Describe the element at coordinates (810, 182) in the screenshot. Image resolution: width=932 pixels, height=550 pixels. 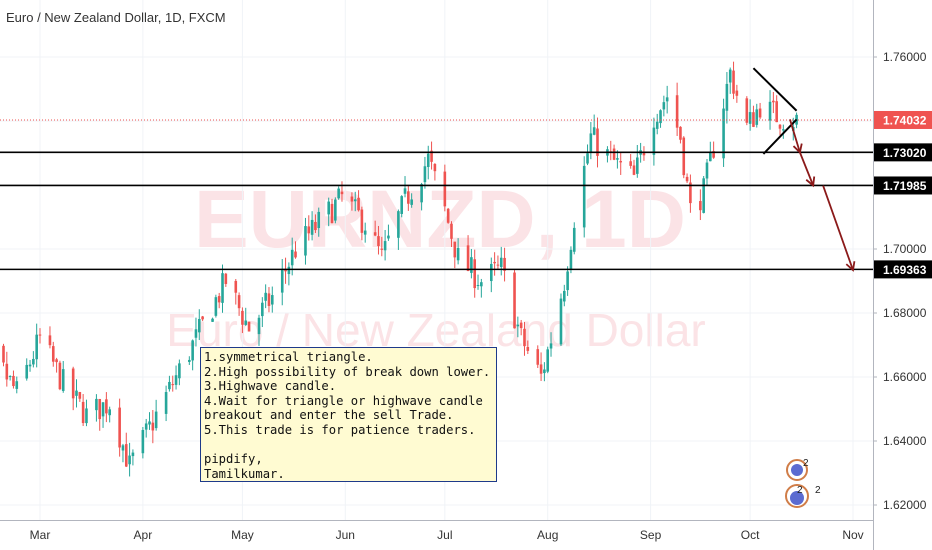
I see `forecast-arrow-head` at that location.